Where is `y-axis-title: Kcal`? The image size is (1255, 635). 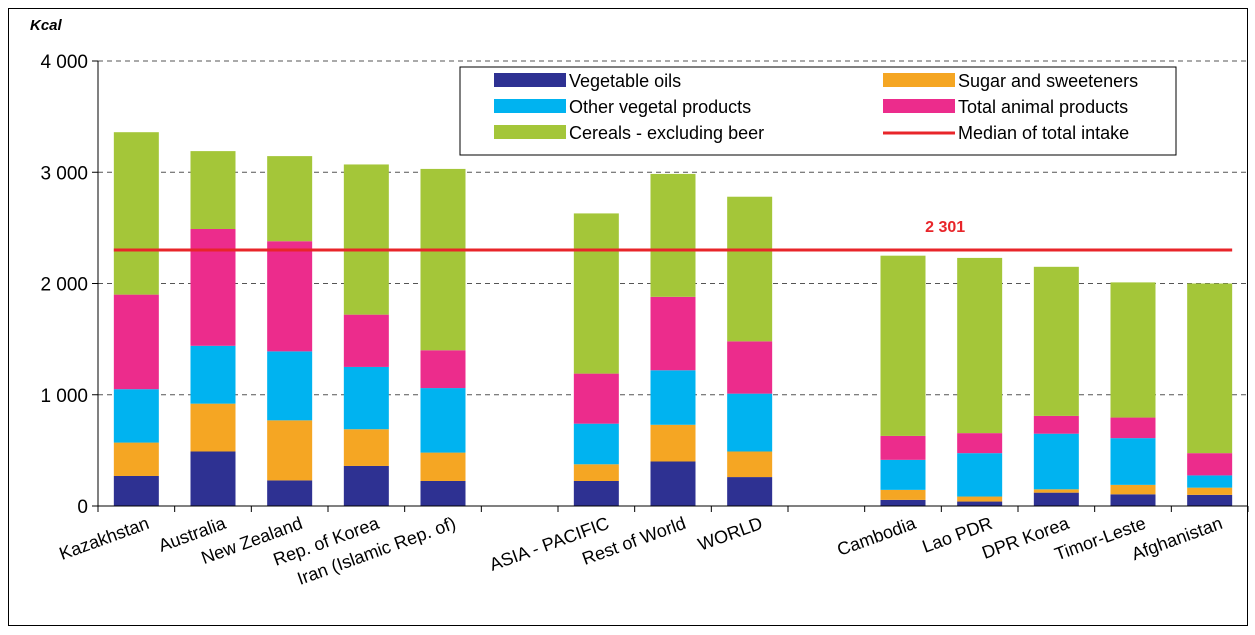 y-axis-title: Kcal is located at coordinates (46, 25).